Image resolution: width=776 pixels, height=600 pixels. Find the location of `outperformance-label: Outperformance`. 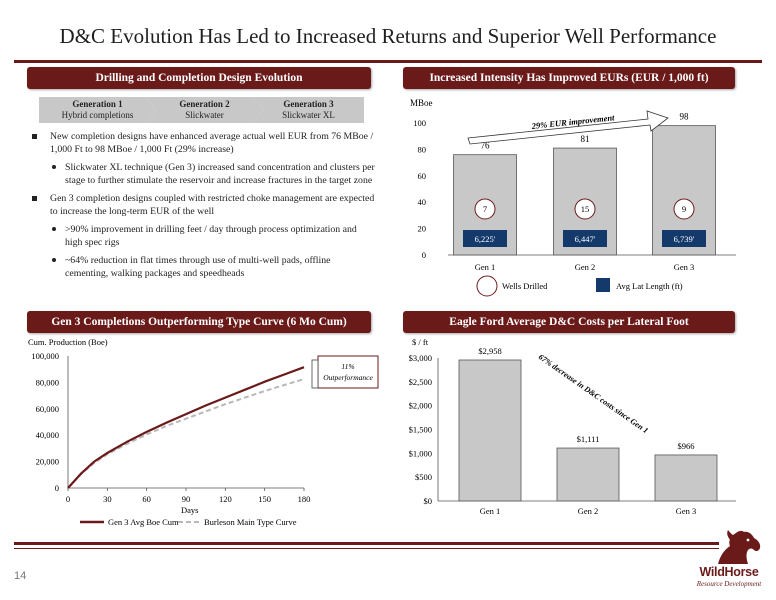

outperformance-label: Outperformance is located at coordinates (348, 377).